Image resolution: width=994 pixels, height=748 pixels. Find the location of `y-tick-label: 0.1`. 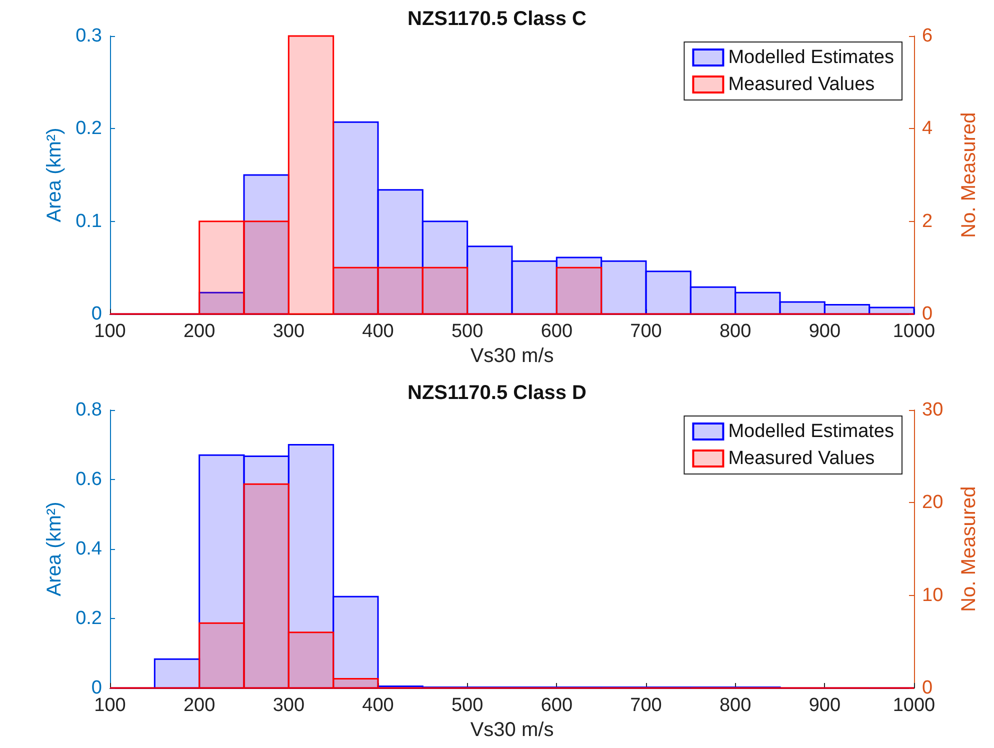

y-tick-label: 0.1 is located at coordinates (89, 221).